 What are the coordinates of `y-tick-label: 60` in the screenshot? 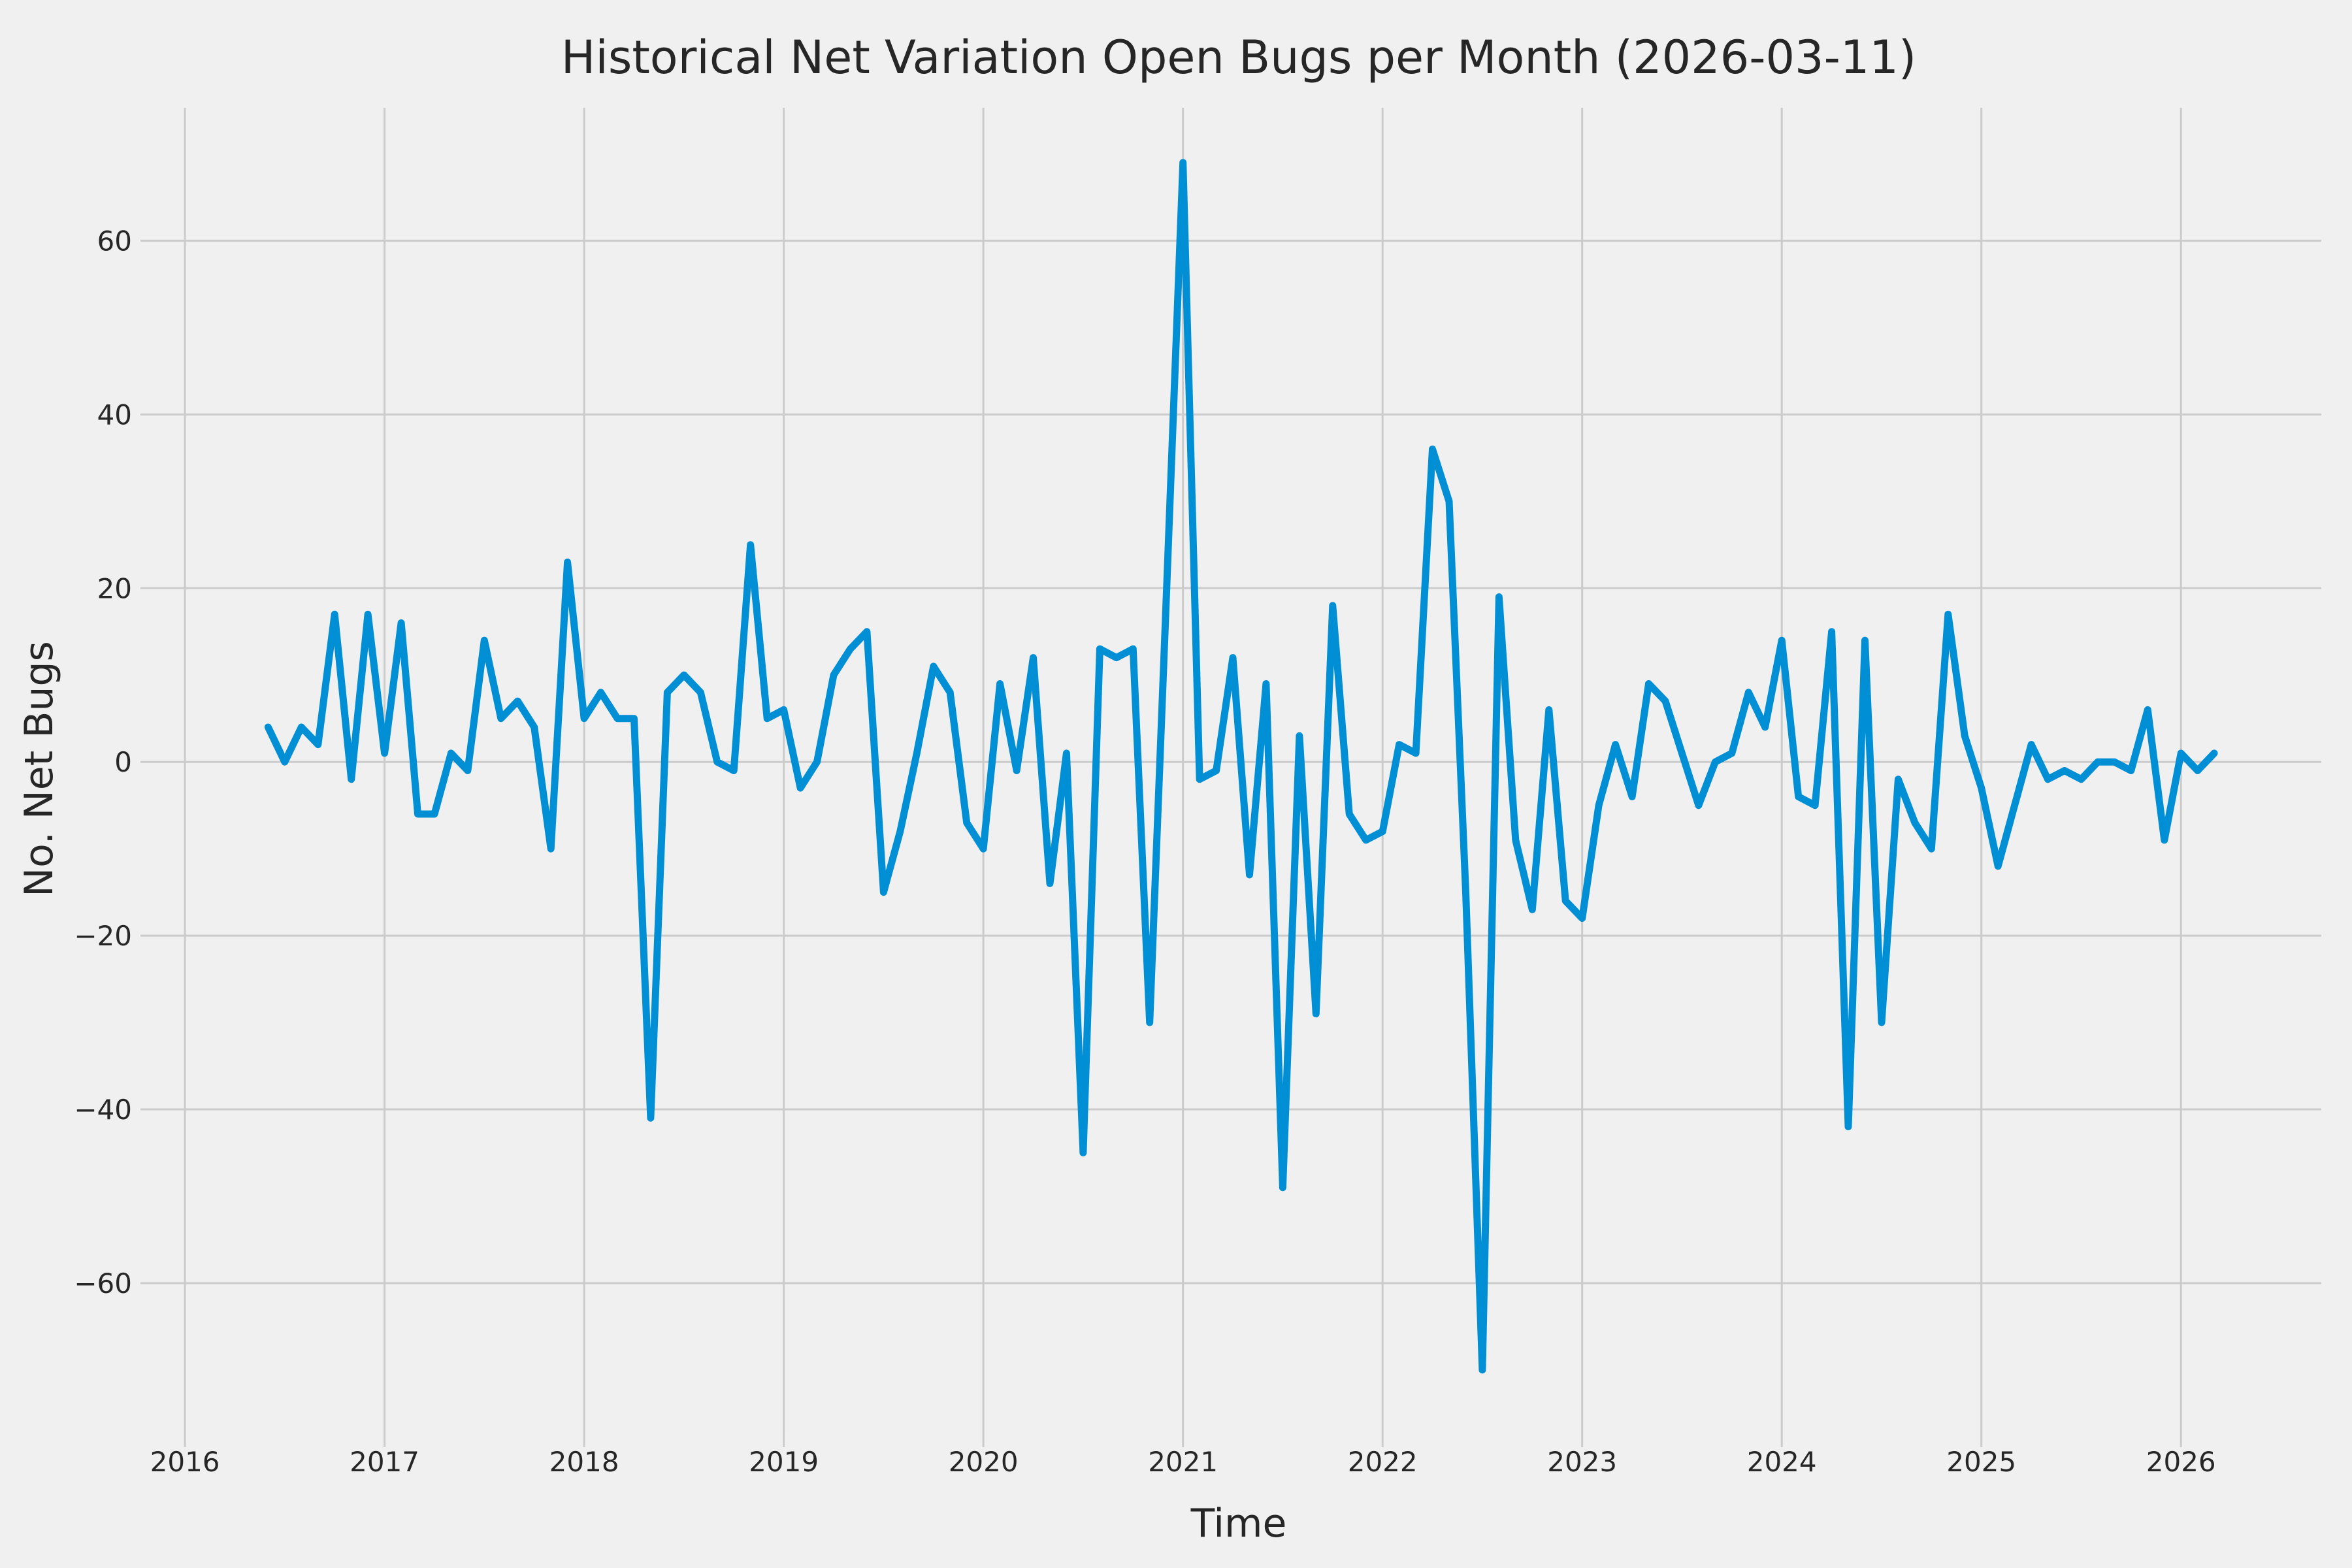 It's located at (114, 241).